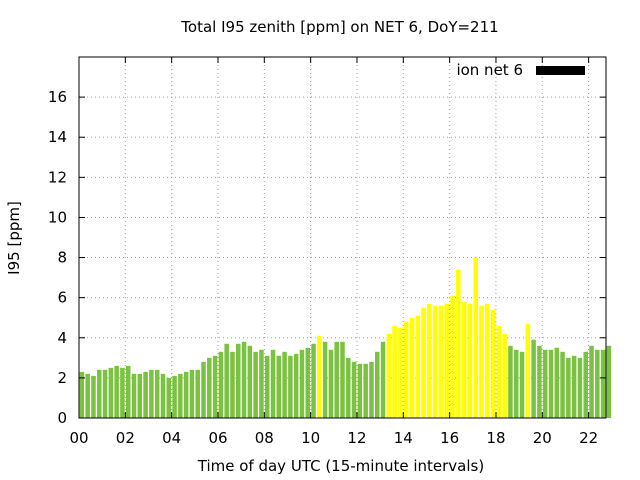  Describe the element at coordinates (542, 438) in the screenshot. I see `x-tick-label: 20` at that location.